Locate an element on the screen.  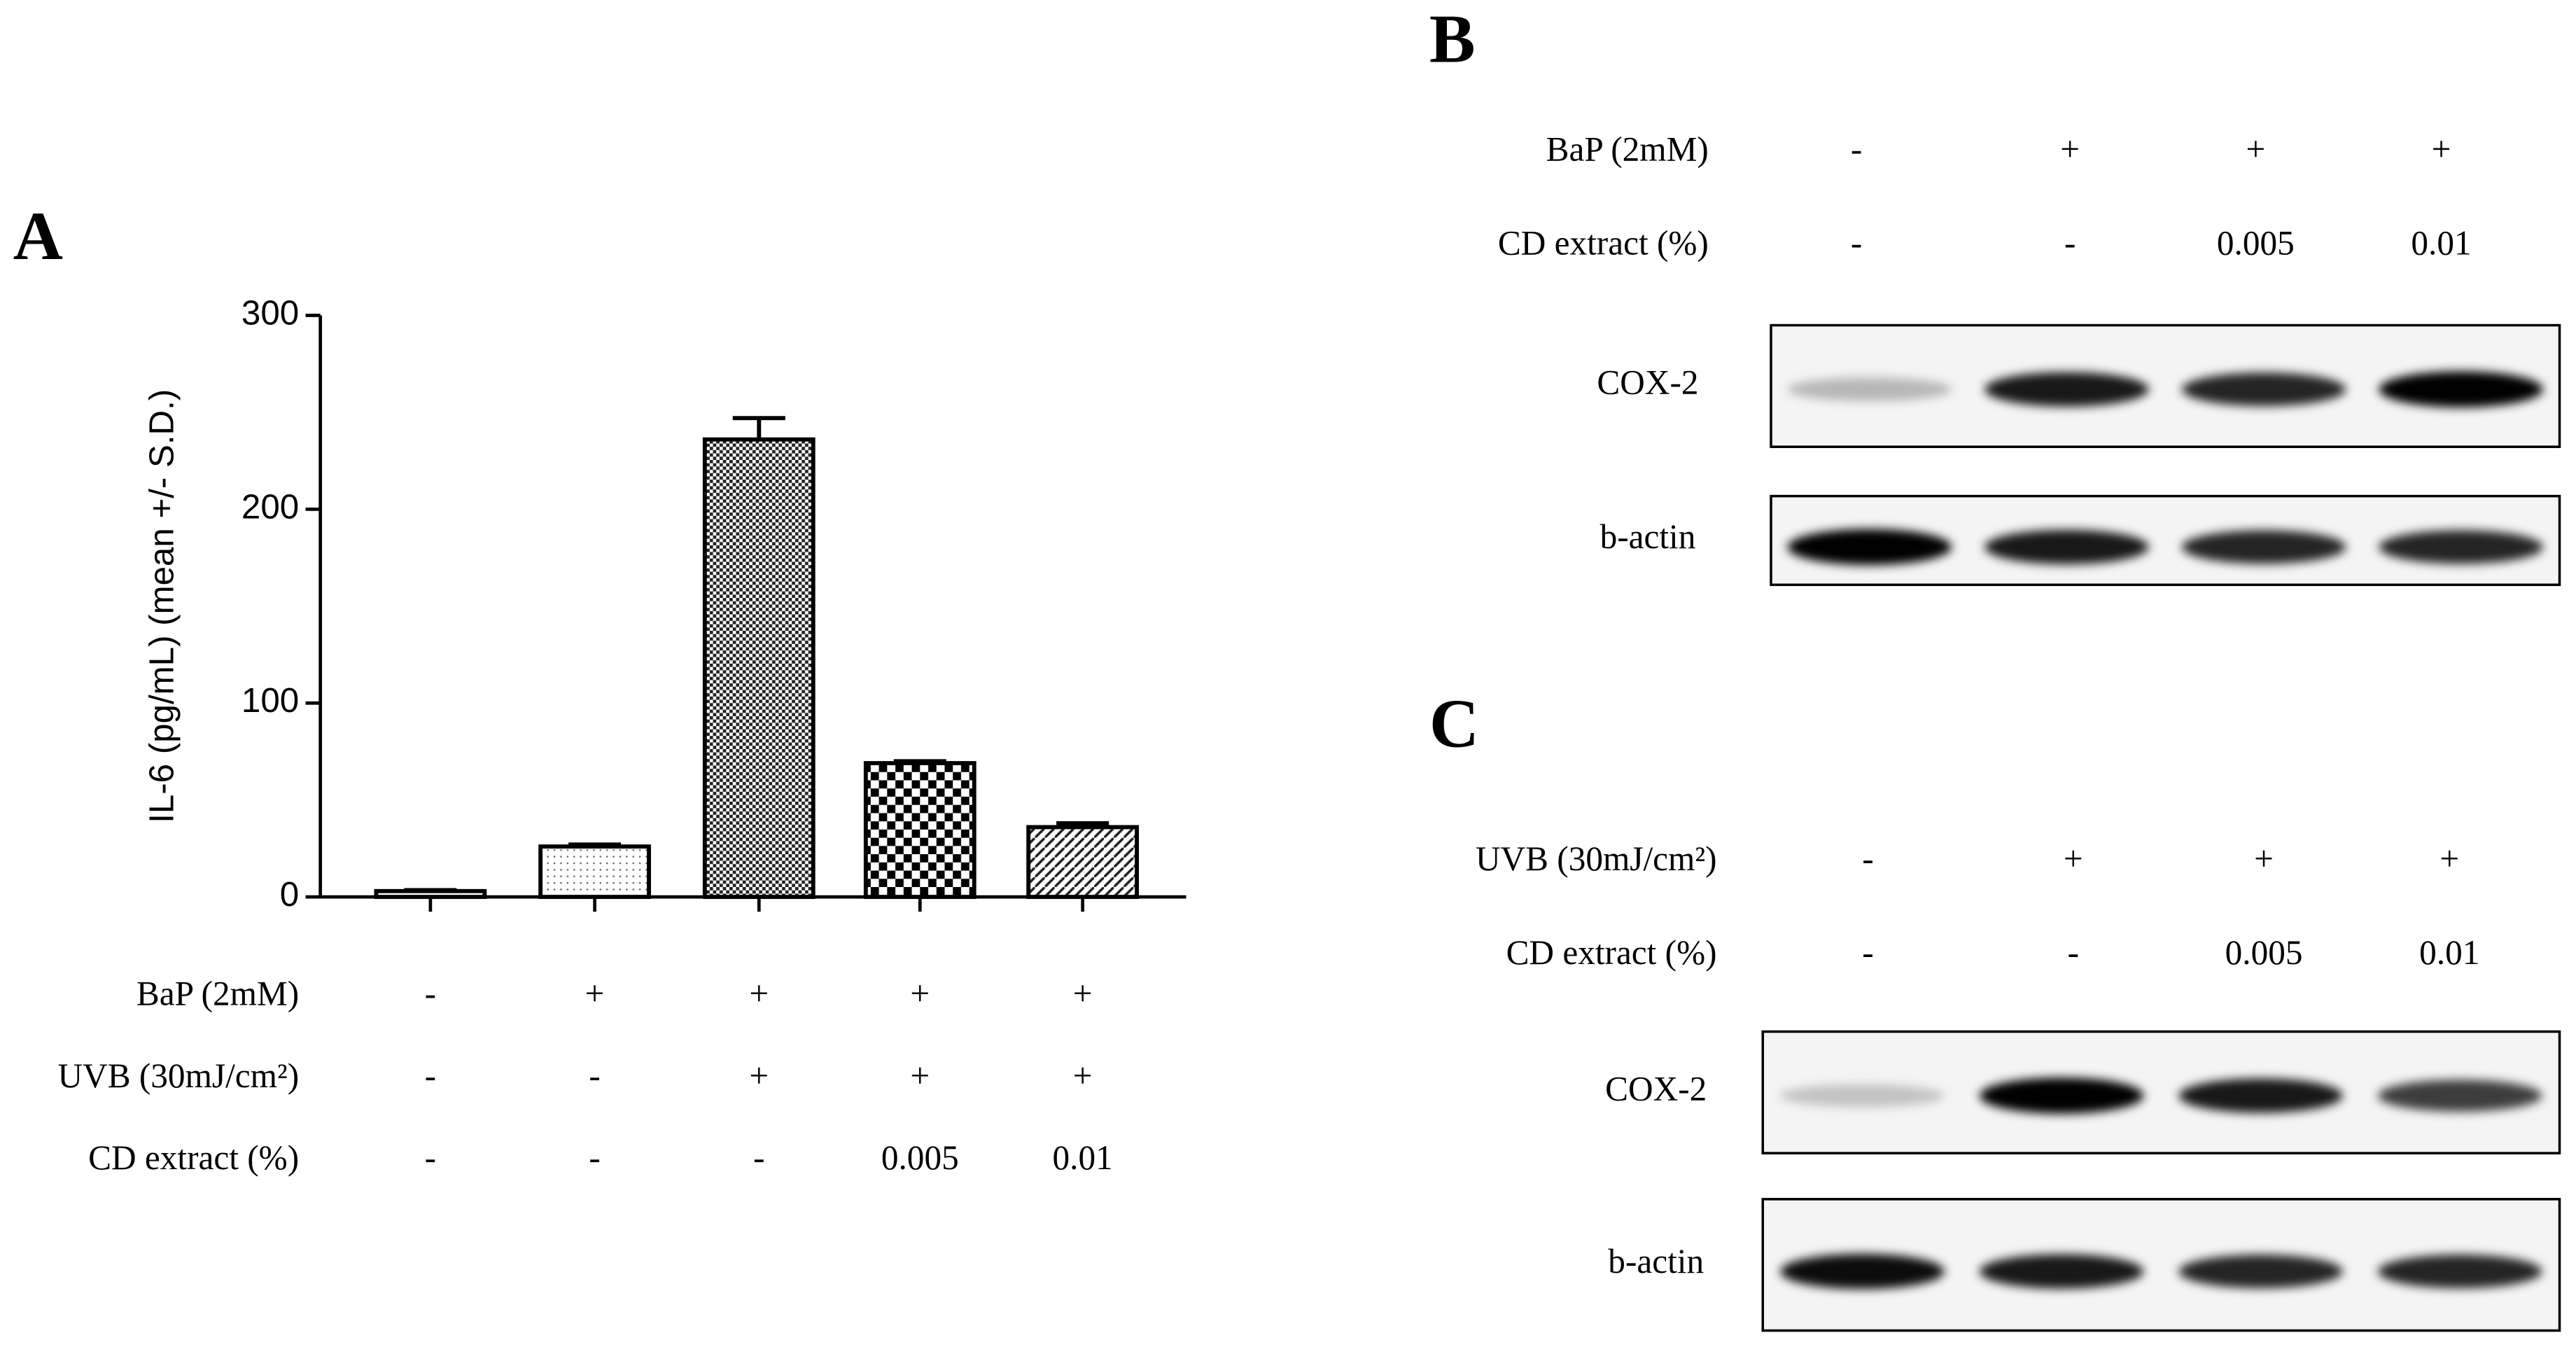
panel-label: C is located at coordinates (1454, 724).